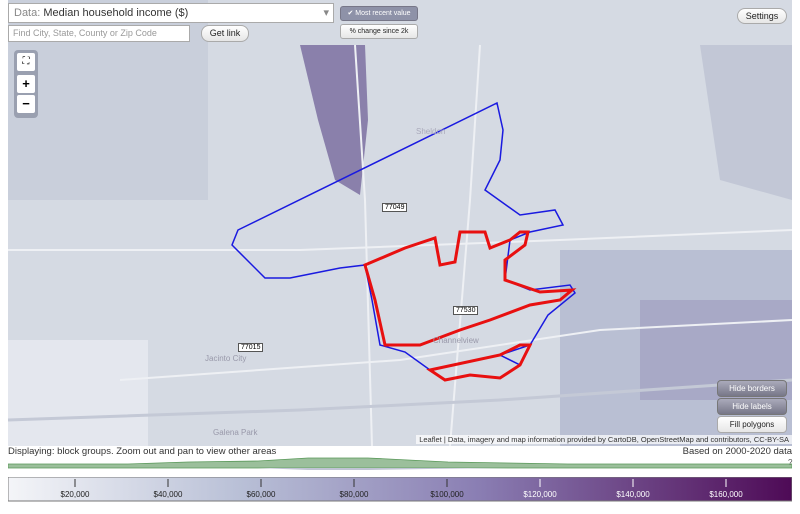  I want to click on place-label: Sheldon, so click(431, 131).